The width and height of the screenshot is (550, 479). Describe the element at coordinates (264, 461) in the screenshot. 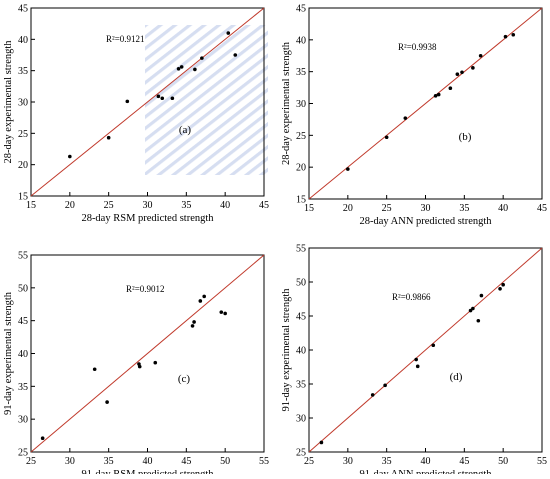

I see `x-tick-label: 55` at that location.